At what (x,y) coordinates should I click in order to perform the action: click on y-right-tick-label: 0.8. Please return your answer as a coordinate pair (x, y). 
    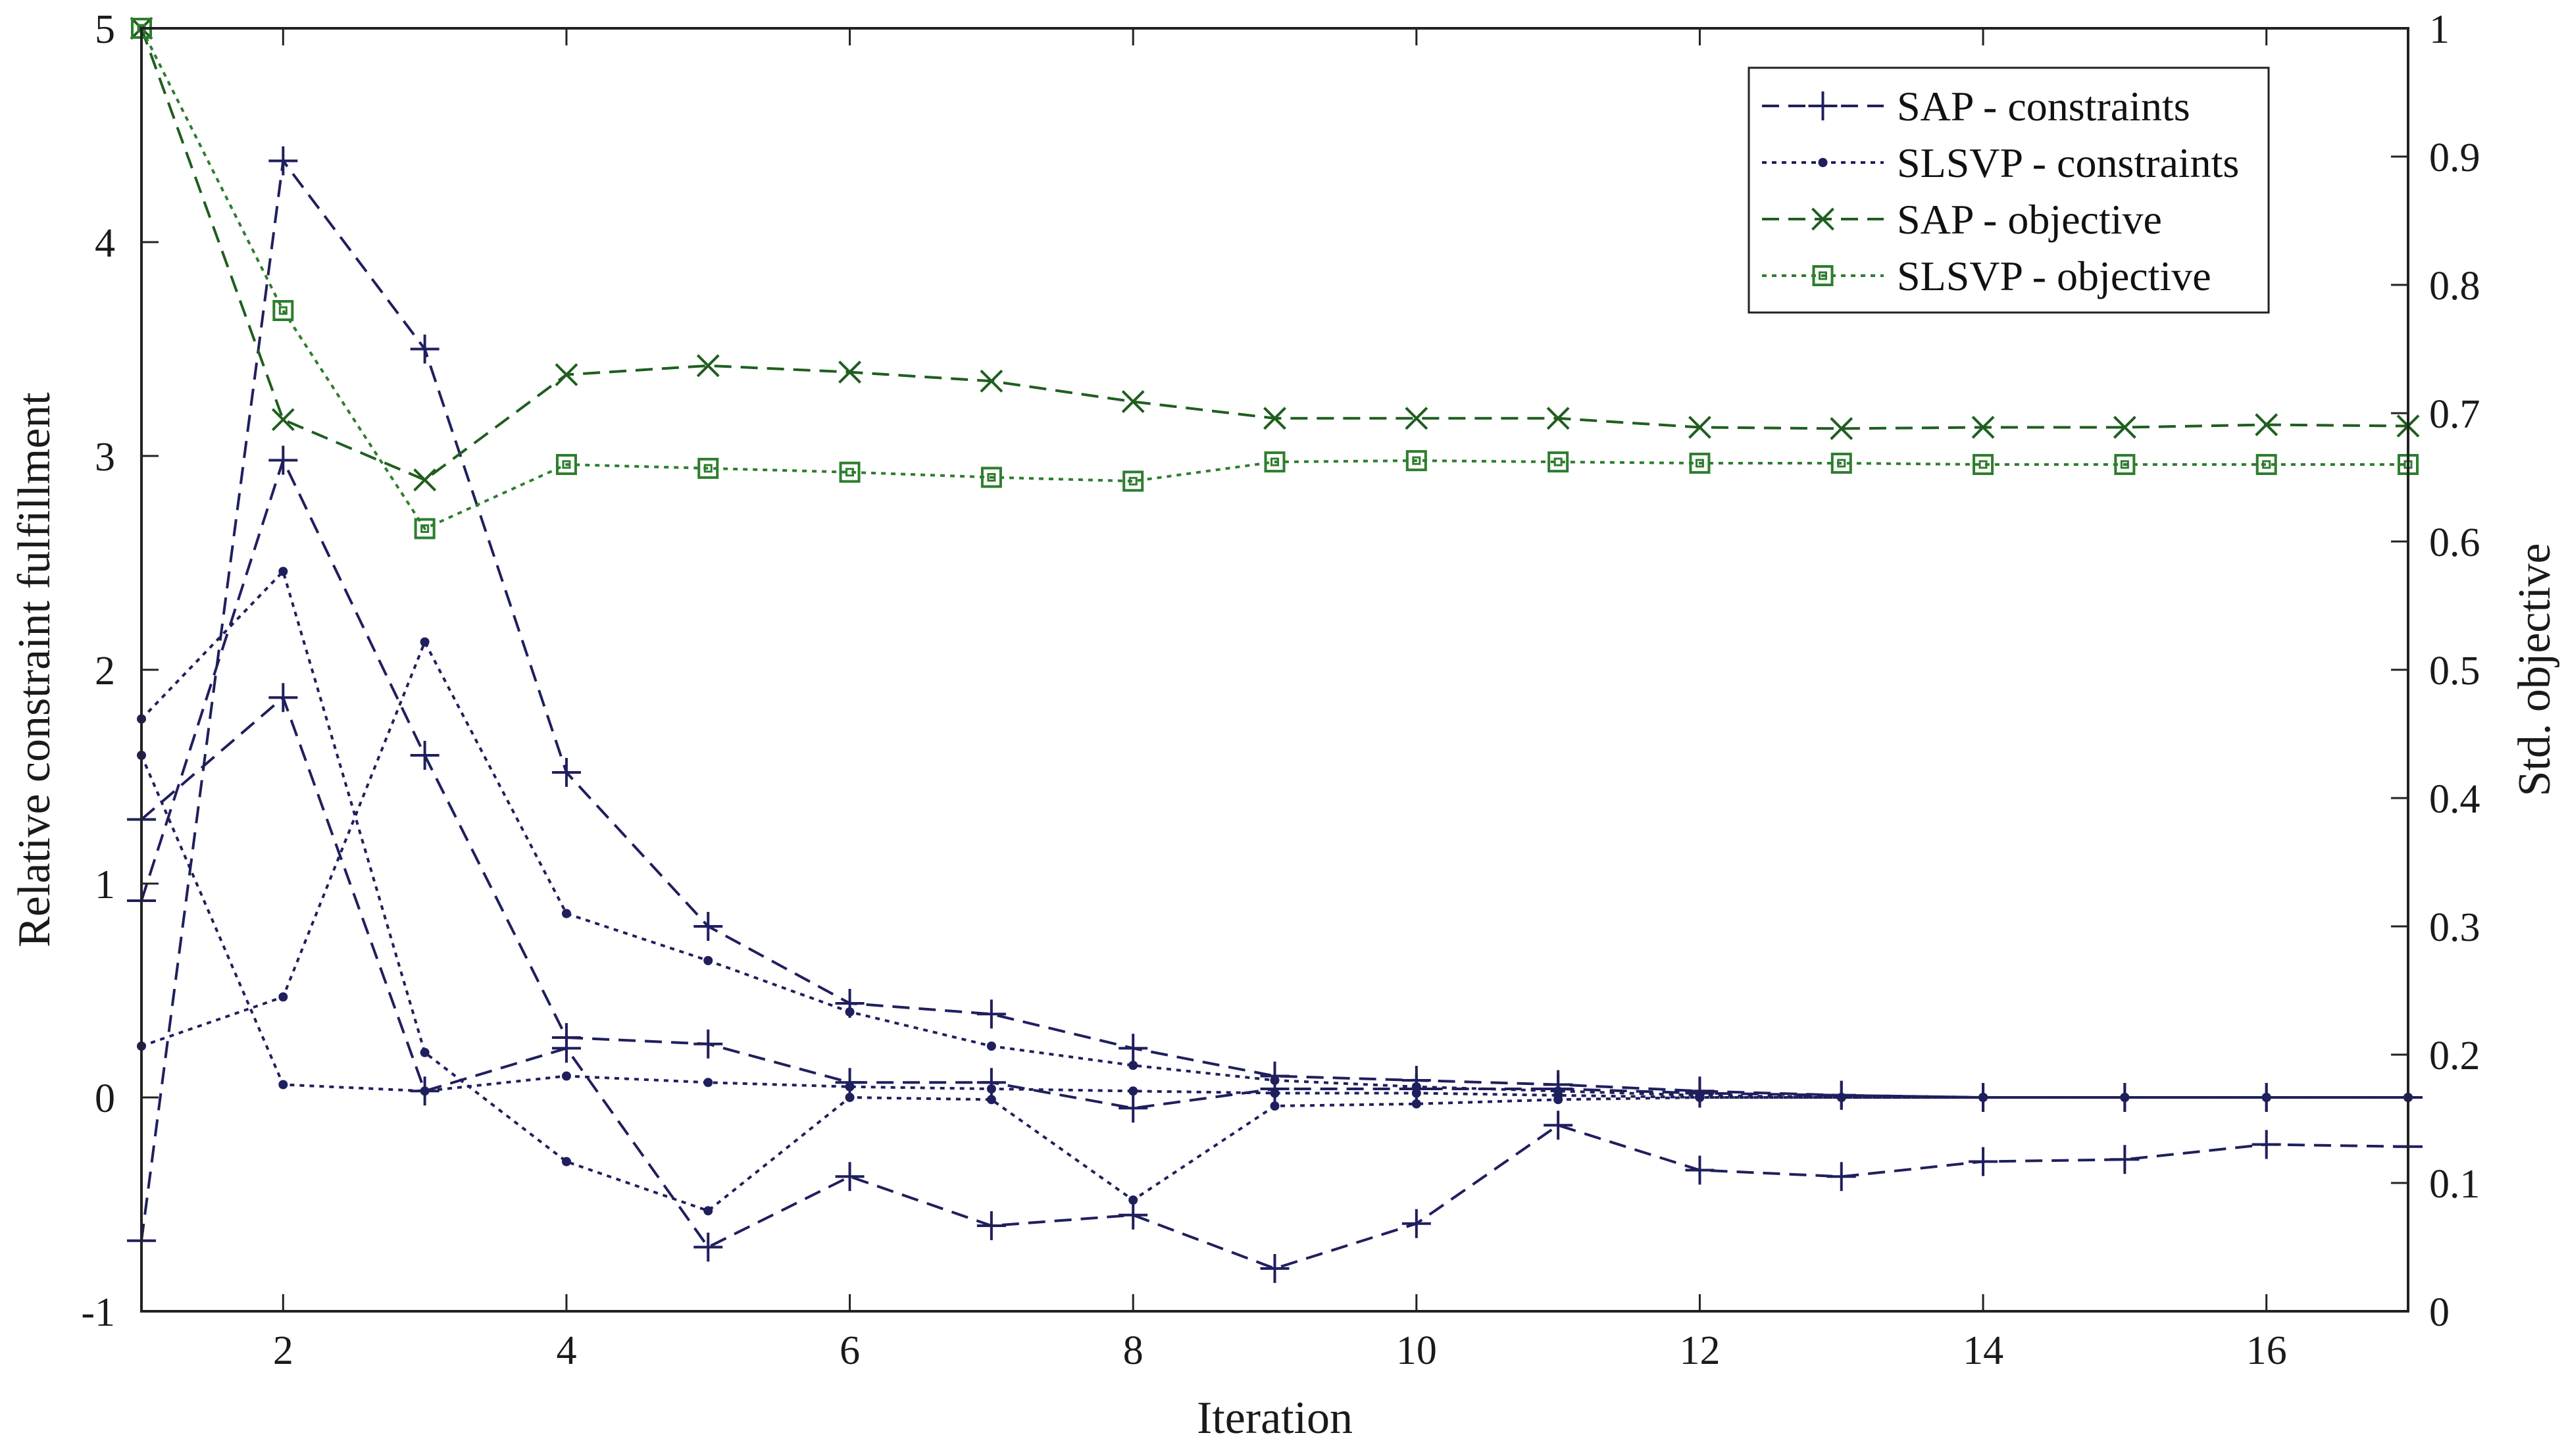
    Looking at the image, I should click on (2454, 286).